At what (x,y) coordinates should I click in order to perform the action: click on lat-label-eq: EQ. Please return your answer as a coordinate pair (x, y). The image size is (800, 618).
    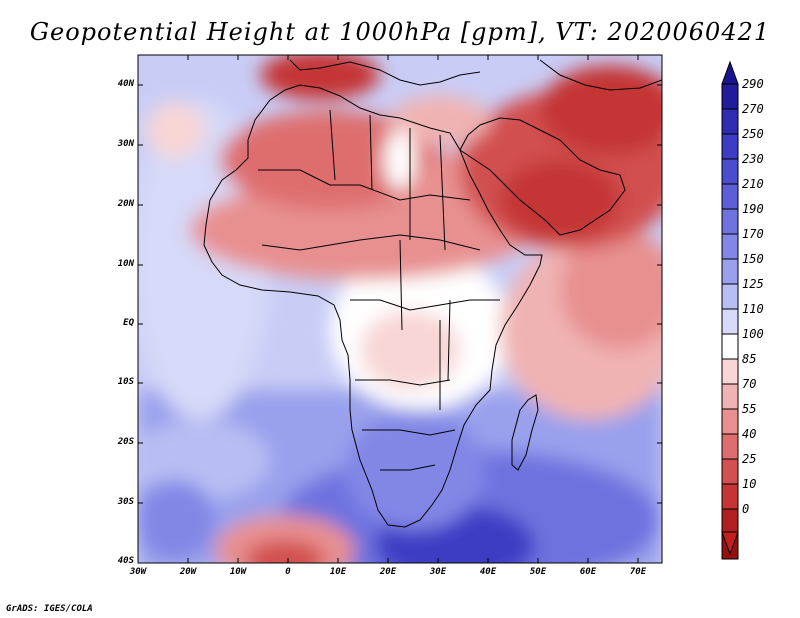
    Looking at the image, I should click on (128, 323).